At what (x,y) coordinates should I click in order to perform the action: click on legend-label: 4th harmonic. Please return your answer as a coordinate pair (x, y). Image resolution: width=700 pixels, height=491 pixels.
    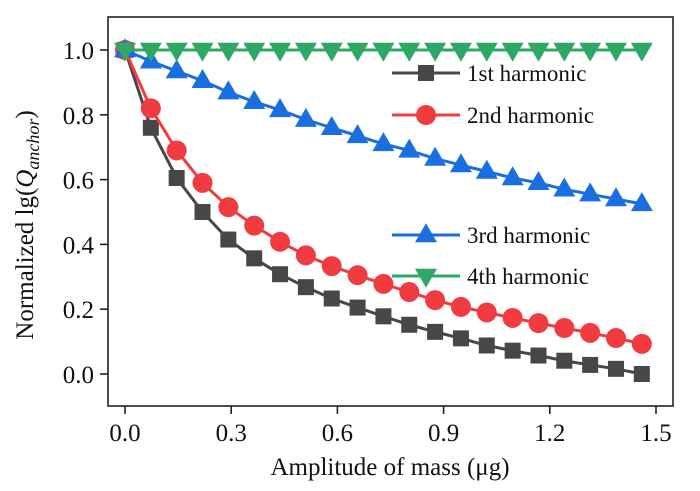
    Looking at the image, I should click on (528, 276).